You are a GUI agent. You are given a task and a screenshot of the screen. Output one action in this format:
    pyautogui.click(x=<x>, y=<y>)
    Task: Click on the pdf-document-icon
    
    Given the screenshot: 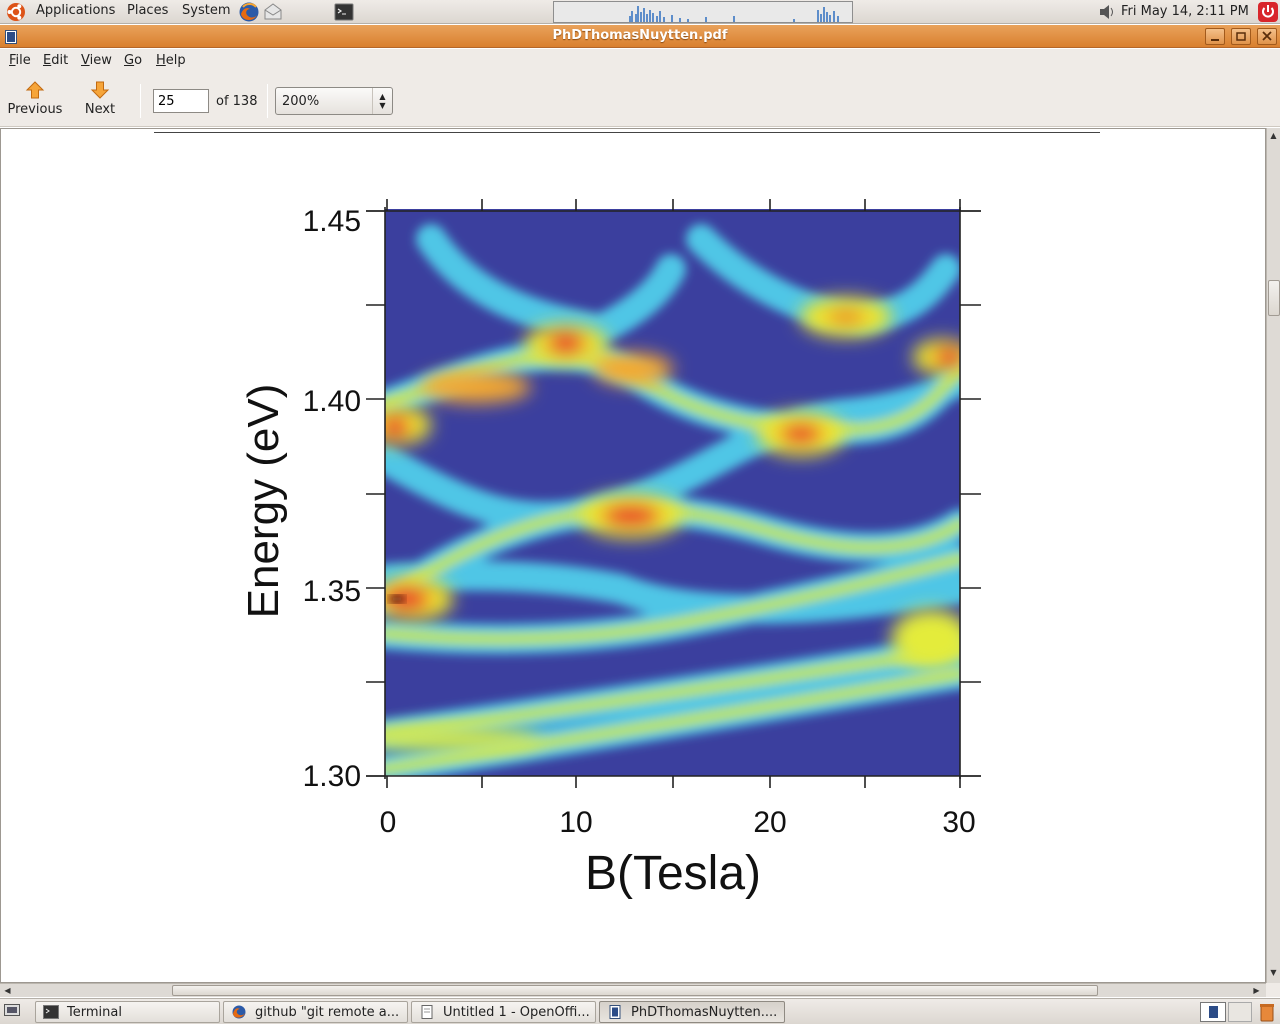 What is the action you would take?
    pyautogui.click(x=11, y=37)
    